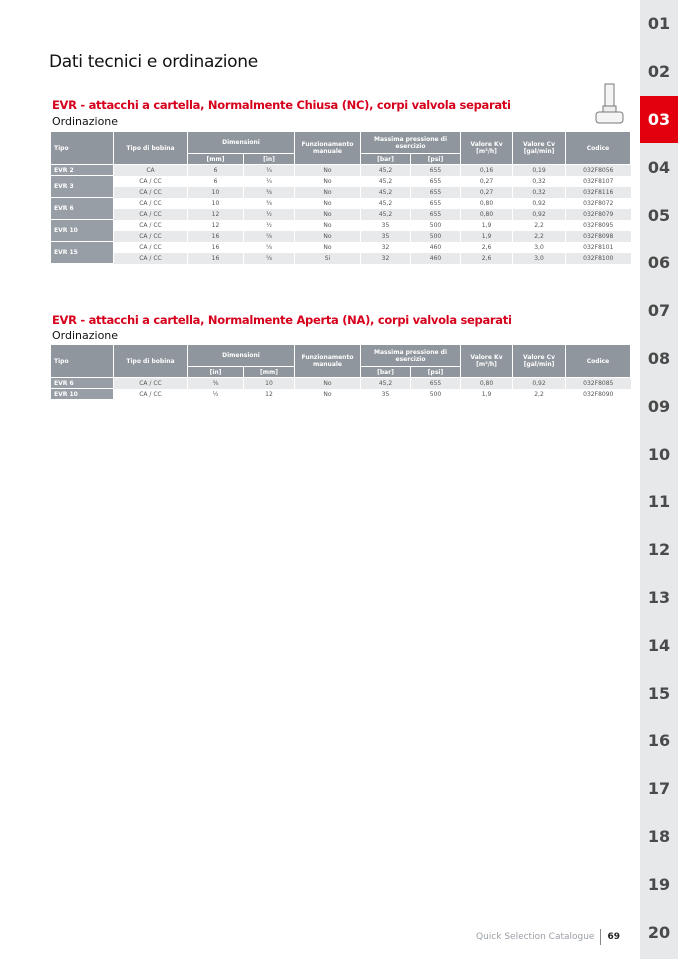  Describe the element at coordinates (486, 214) in the screenshot. I see `table-cell: 0,80` at that location.